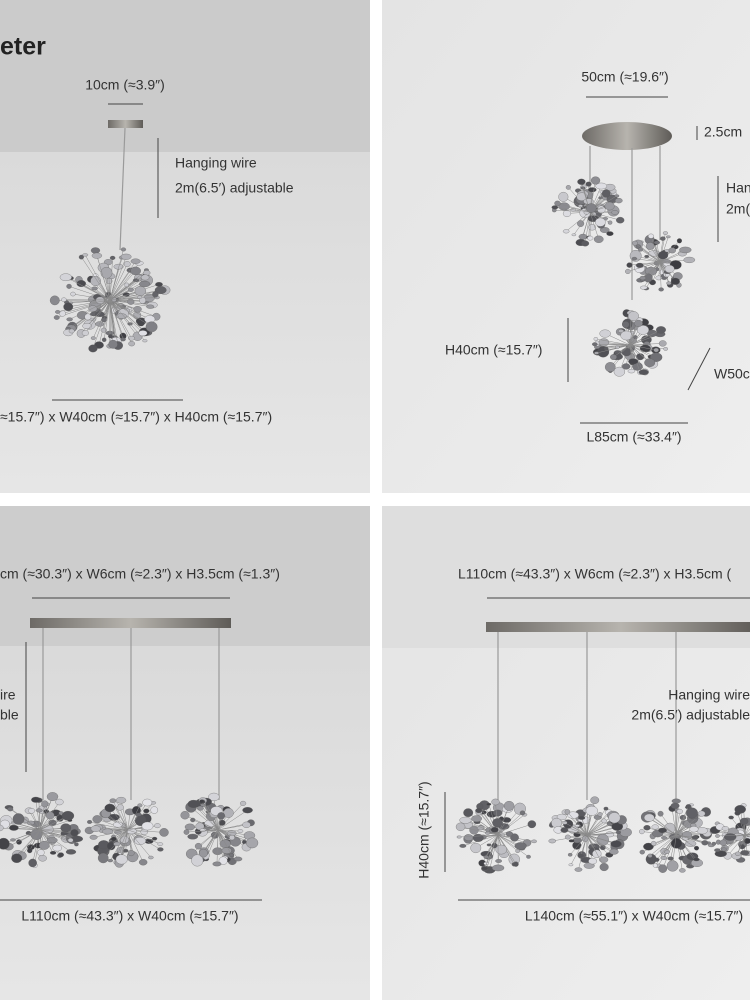 The image size is (750, 1000). I want to click on length-label: L85cm (≈33.4″), so click(633, 437).